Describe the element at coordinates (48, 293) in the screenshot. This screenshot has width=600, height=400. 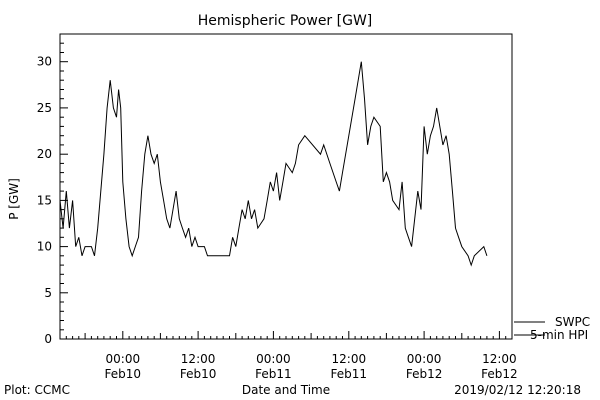
I see `y-tick-label: 5` at that location.